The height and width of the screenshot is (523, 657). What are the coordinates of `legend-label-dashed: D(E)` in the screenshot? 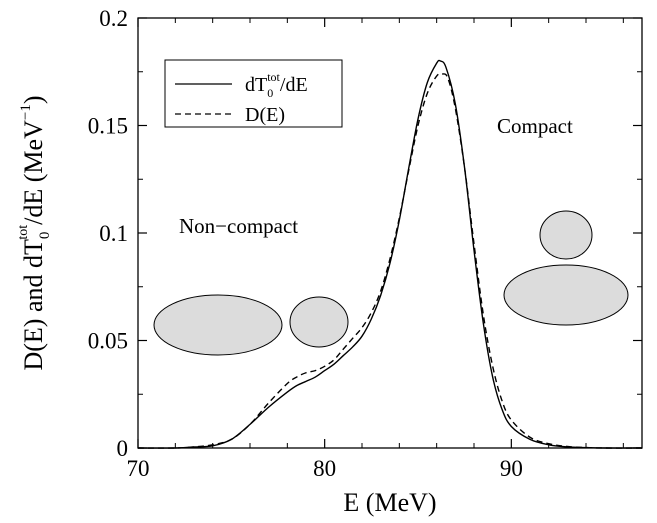 It's located at (265, 115).